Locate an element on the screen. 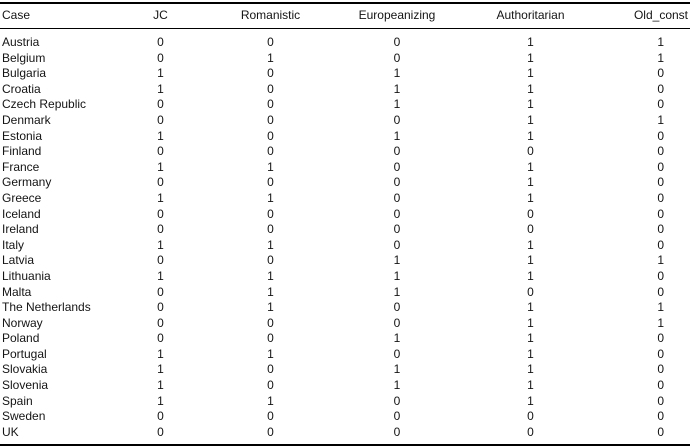  case-cell: Croatia is located at coordinates (21, 88).